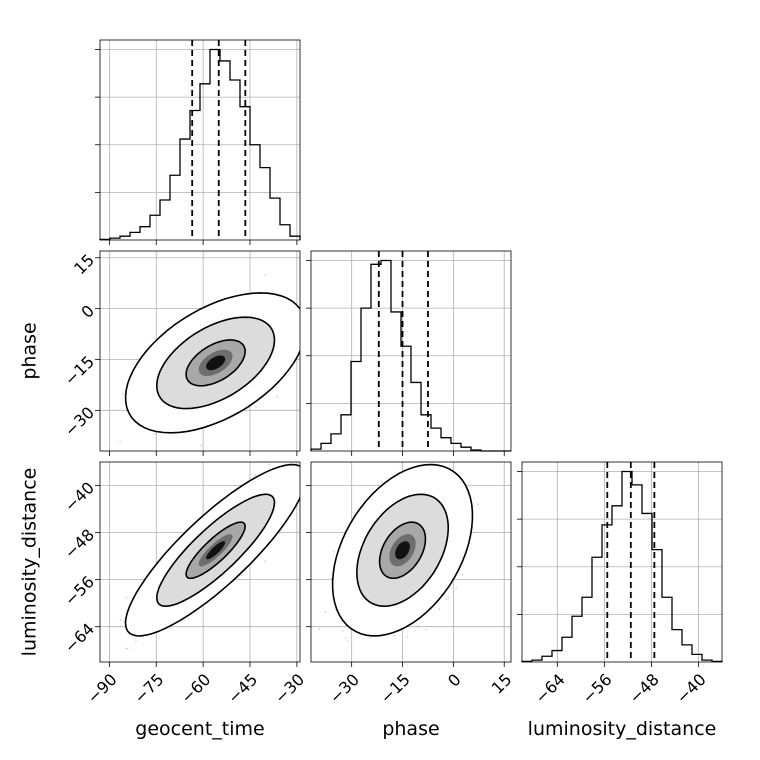  Describe the element at coordinates (148, 688) in the screenshot. I see `x-tick-label: −75` at that location.